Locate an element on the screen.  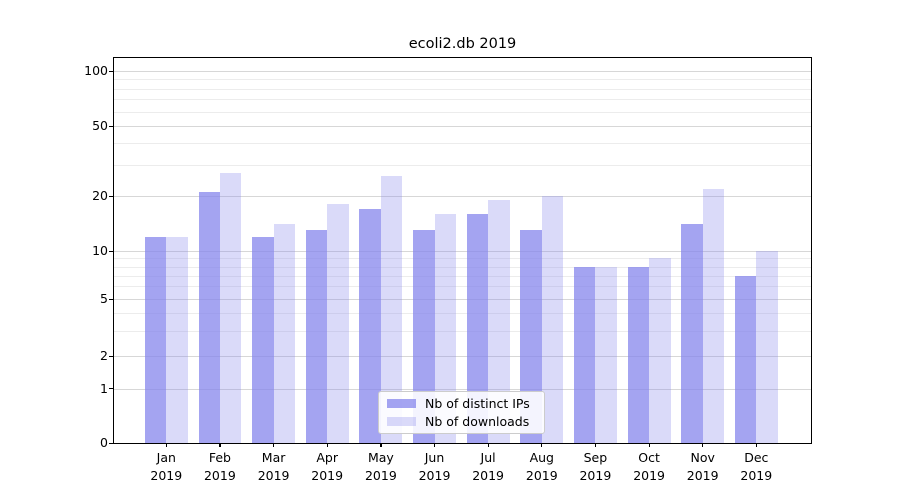
bar-distinct-ips-jan is located at coordinates (155, 339).